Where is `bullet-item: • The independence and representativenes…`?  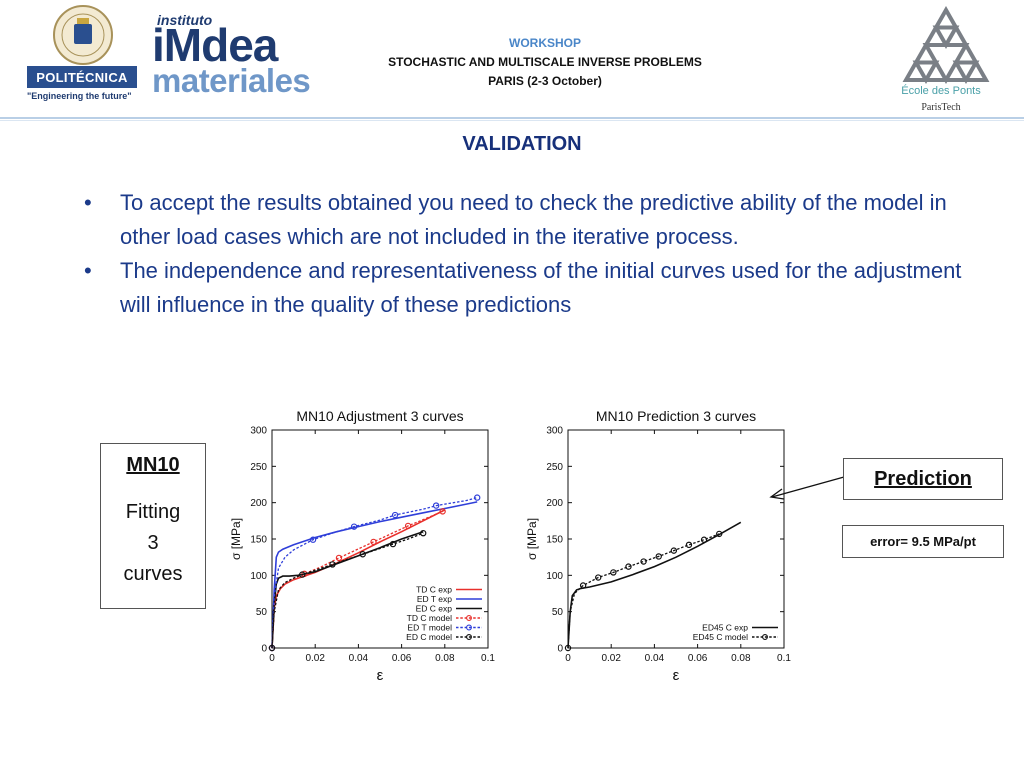 bullet-item: • The independence and representativenes… is located at coordinates (528, 288).